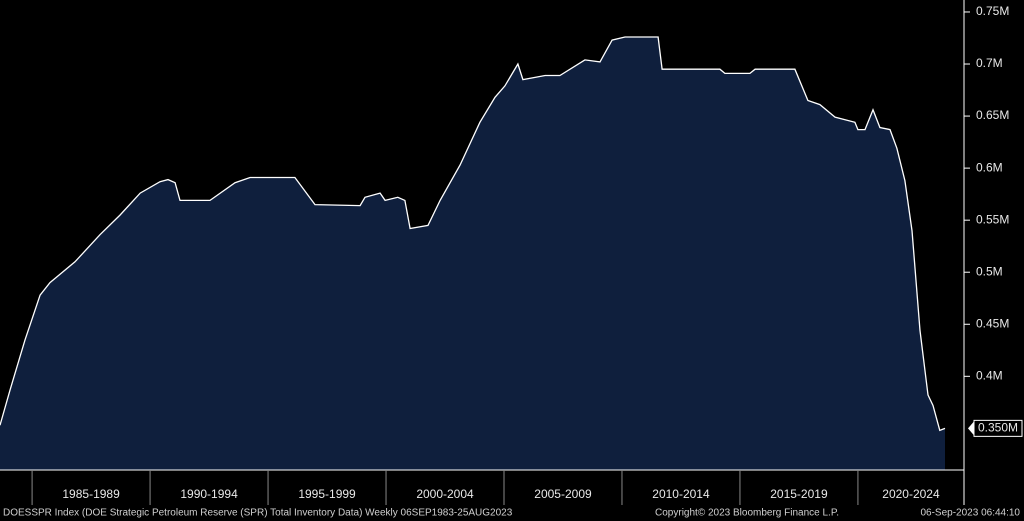 Image resolution: width=1024 pixels, height=521 pixels. What do you see at coordinates (681, 494) in the screenshot?
I see `x-period-label: 2010-2014` at bounding box center [681, 494].